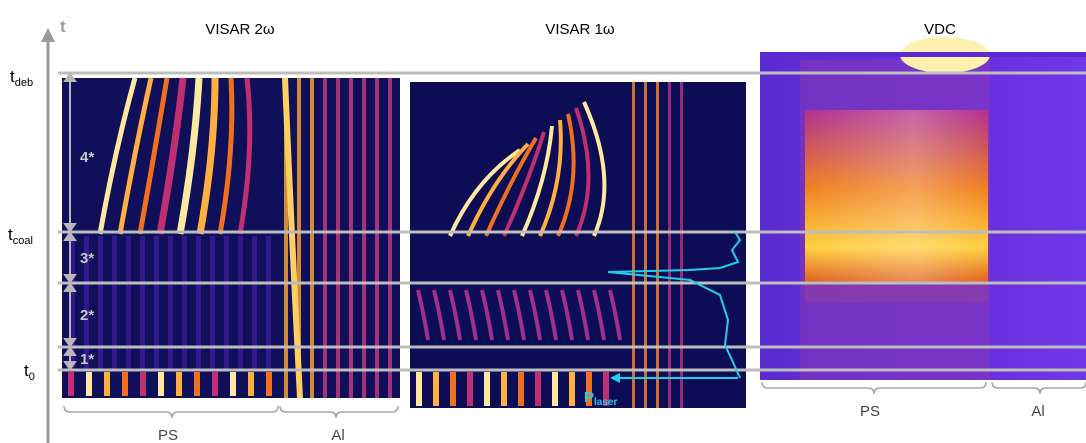 The height and width of the screenshot is (443, 1086). I want to click on axis-arrow, so click(48, 35).